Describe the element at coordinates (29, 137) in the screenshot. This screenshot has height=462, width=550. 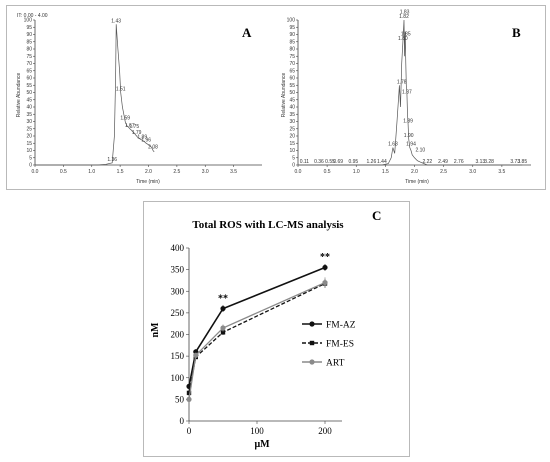
I see `y-tick-label: 20` at that location.